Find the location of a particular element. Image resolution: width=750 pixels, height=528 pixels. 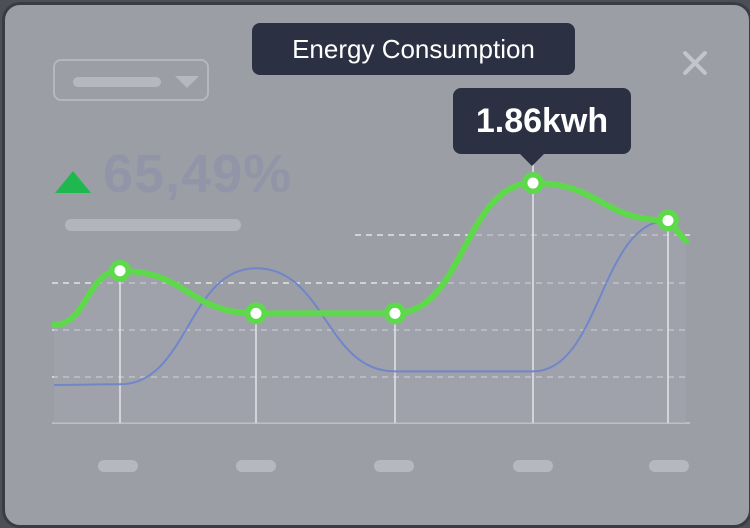

period-dropdown is located at coordinates (131, 80).